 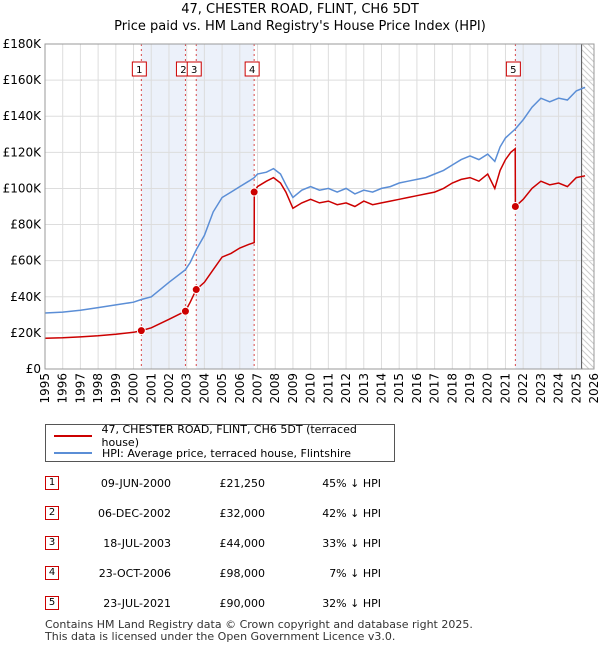 I want to click on sale-point, so click(x=254, y=192).